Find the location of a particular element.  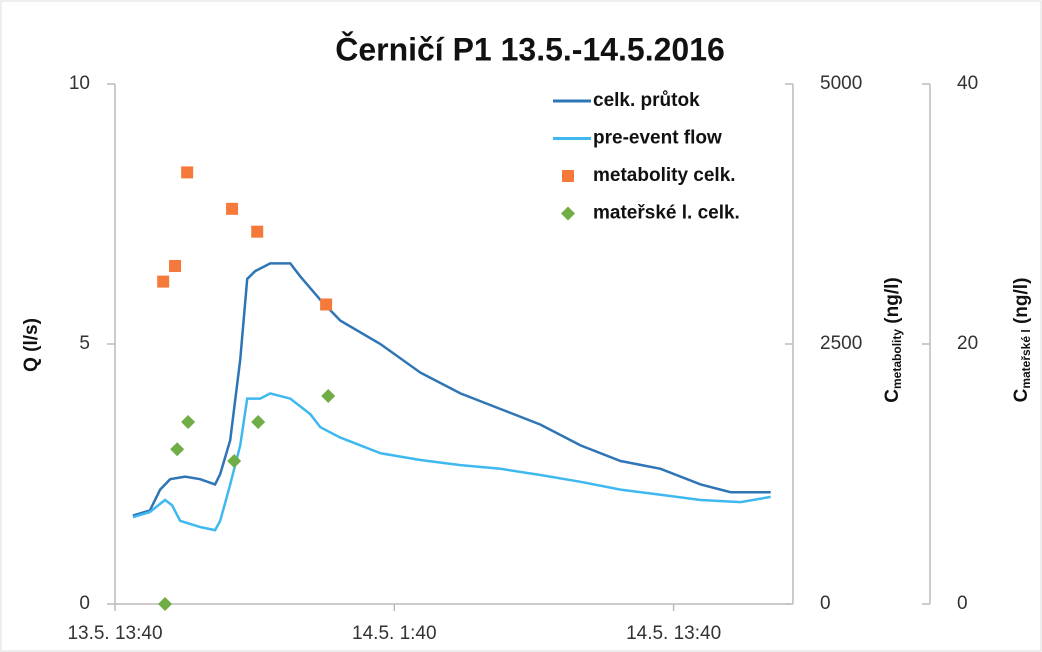

y2-axis-label: Cmetabolity (ng/l) is located at coordinates (893, 339).